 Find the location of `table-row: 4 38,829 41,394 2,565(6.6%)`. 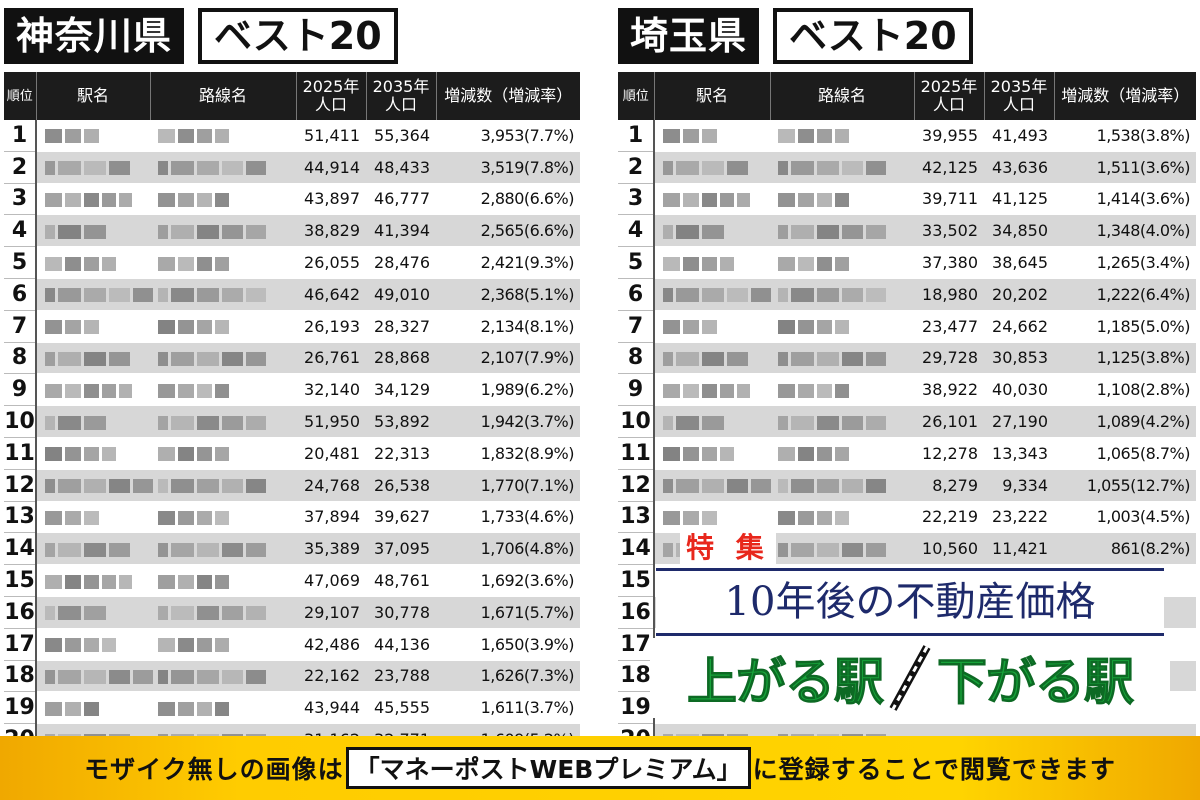

table-row: 4 38,829 41,394 2,565(6.6%) is located at coordinates (292, 231).